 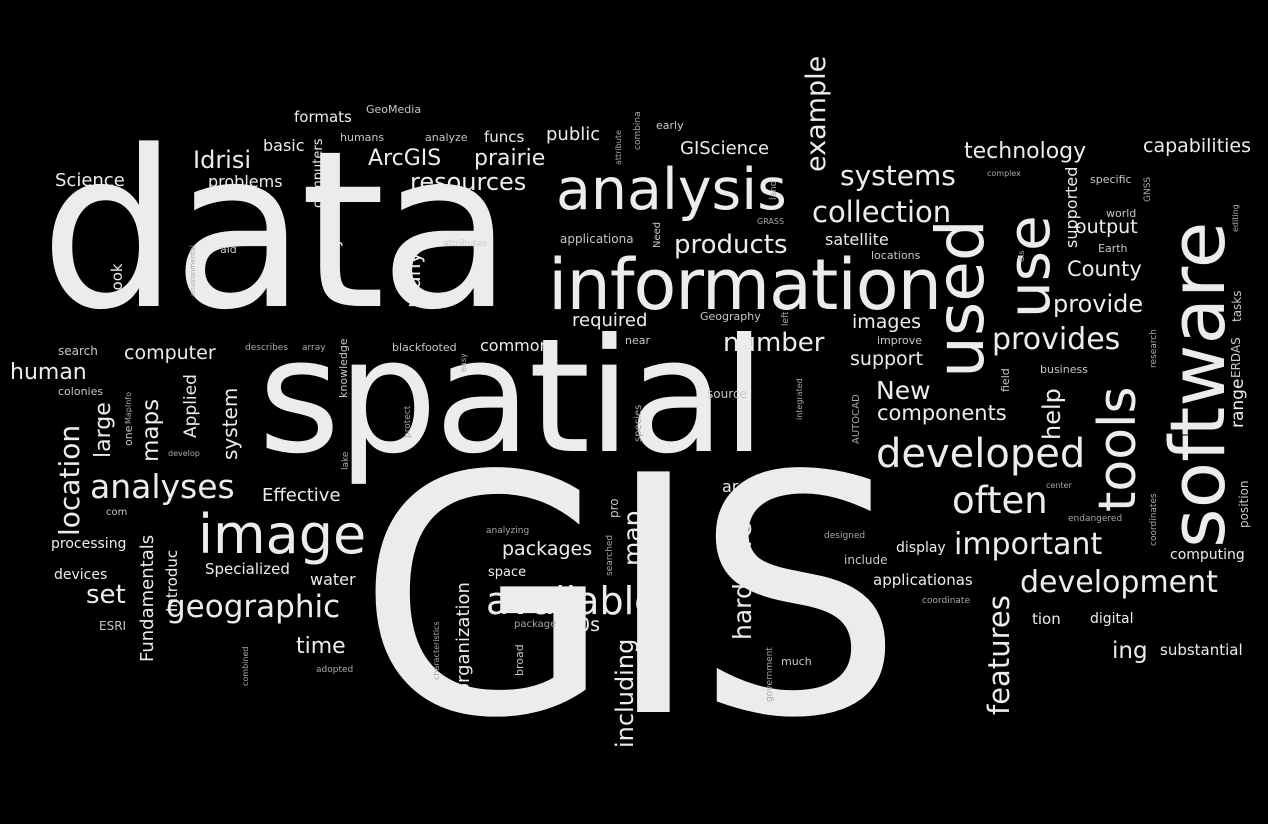 What do you see at coordinates (638, 130) in the screenshot?
I see `word-combina: combina` at bounding box center [638, 130].